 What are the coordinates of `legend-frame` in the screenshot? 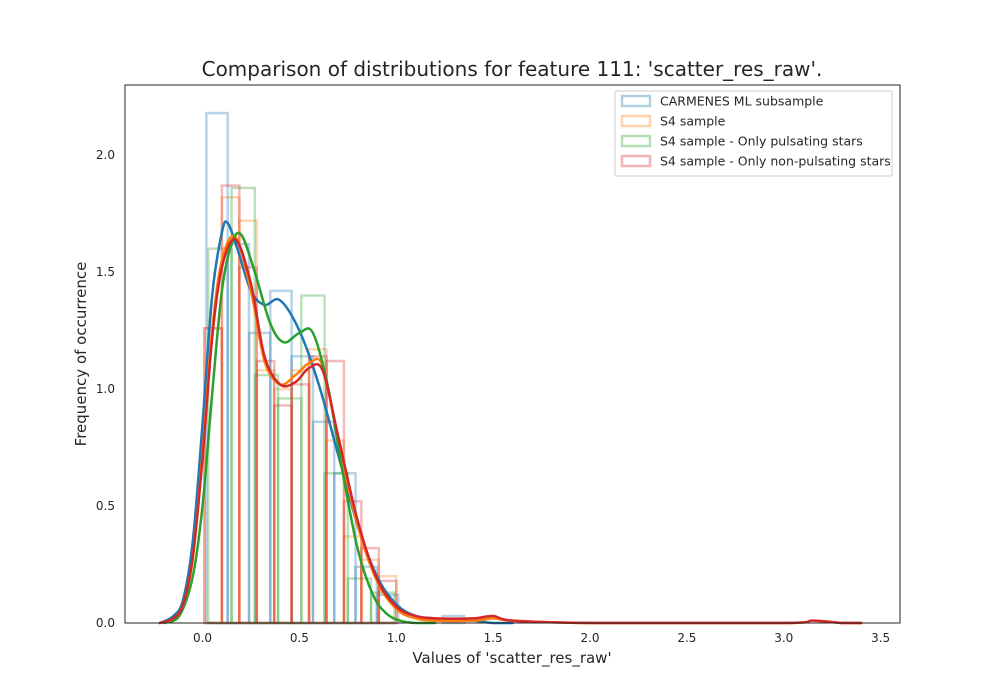 It's located at (753, 133).